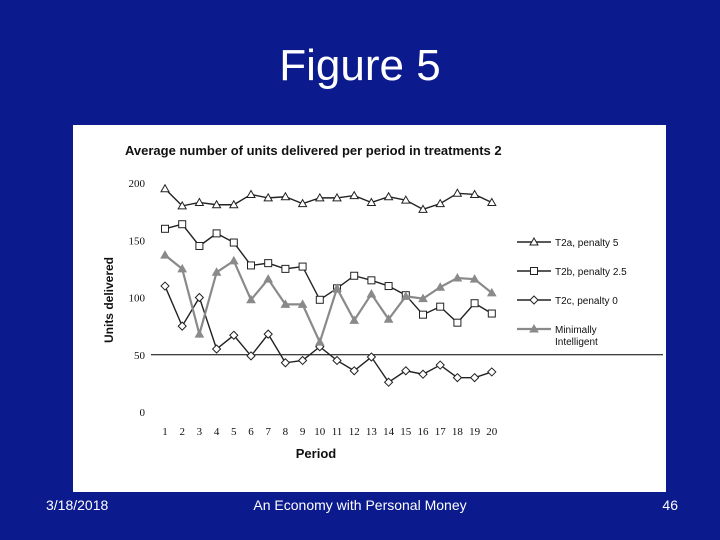 This screenshot has width=720, height=540. I want to click on page-number: 46, so click(670, 505).